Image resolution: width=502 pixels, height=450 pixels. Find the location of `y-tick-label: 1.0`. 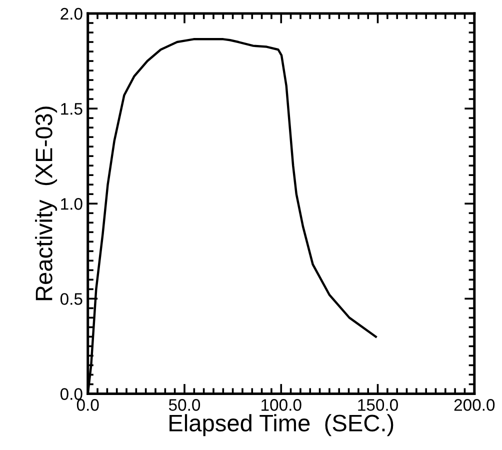

y-tick-label: 1.0 is located at coordinates (71, 204).